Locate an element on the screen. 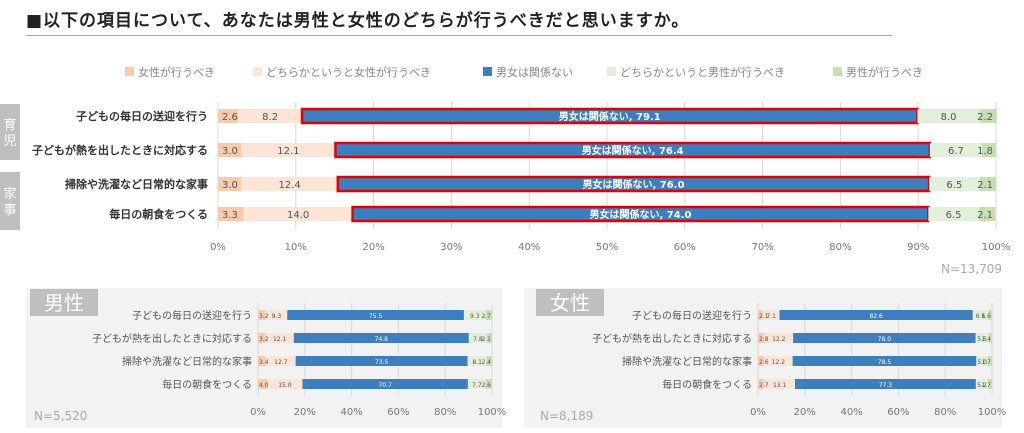 This screenshot has width=1024, height=433. legend-label: 男性が行うべき is located at coordinates (884, 72).